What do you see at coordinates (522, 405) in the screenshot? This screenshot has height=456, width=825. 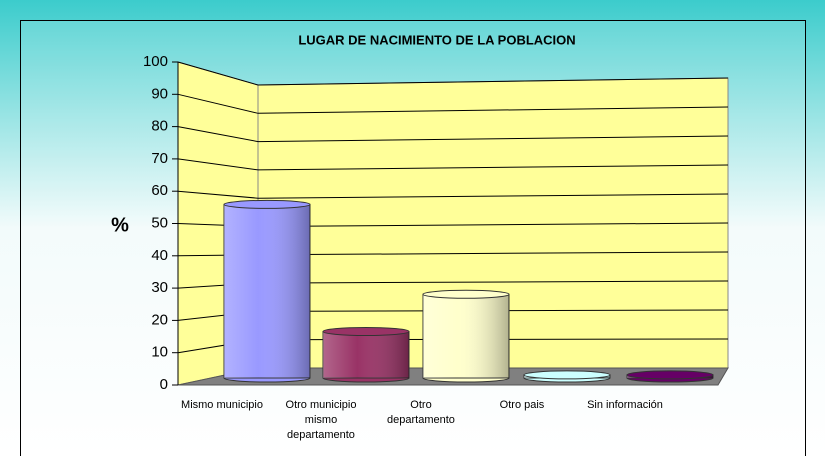 I see `x-tick-label: Otro pais` at bounding box center [522, 405].